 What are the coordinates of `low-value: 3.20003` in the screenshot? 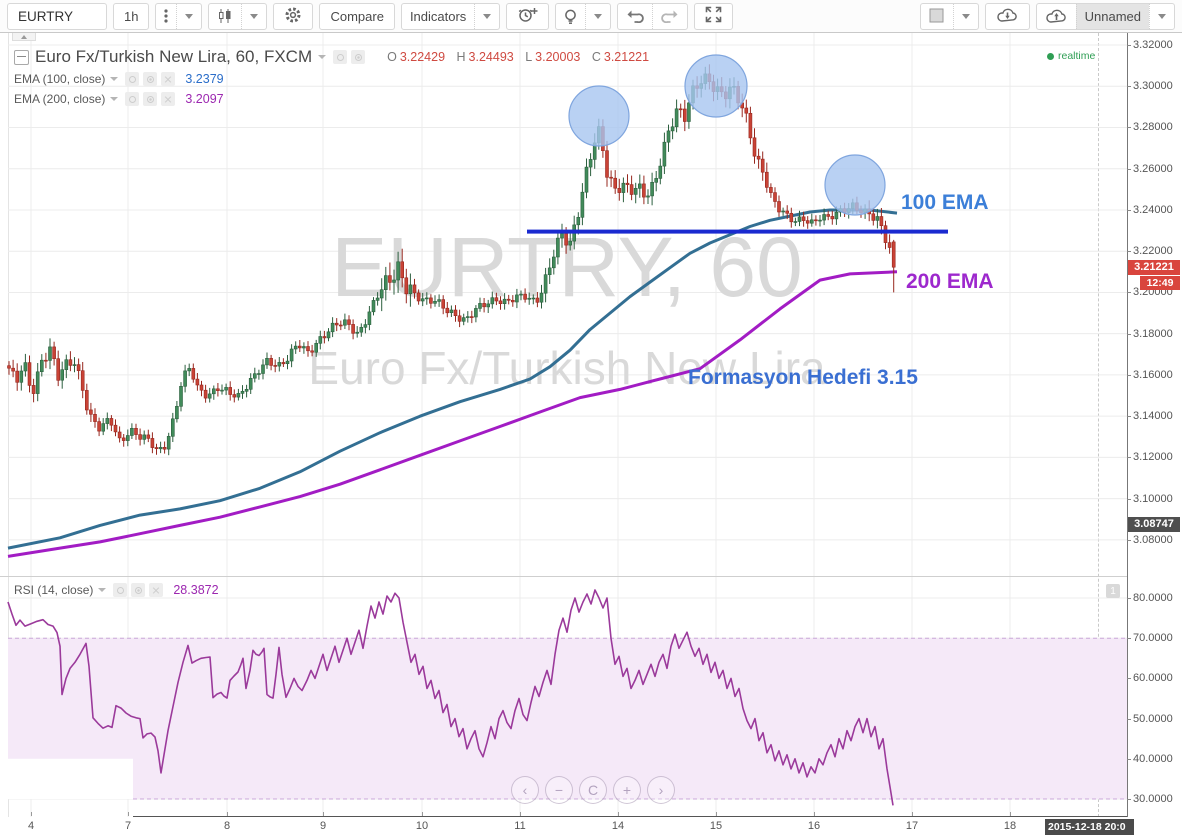 It's located at (558, 57).